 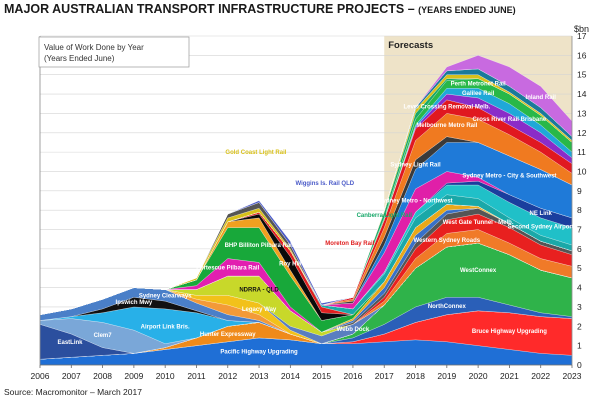 I want to click on series-label-western-sydney-roads: Western Sydney Roads, so click(x=447, y=241).